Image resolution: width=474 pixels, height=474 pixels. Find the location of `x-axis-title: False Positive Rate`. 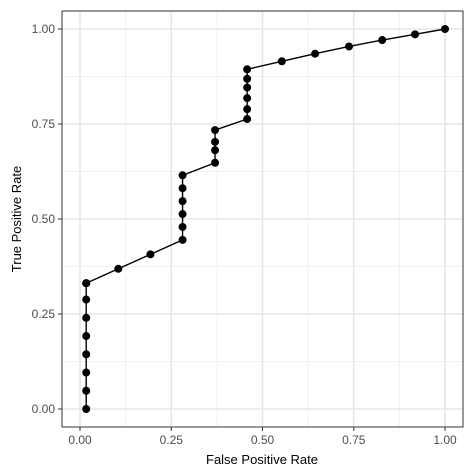

x-axis-title: False Positive Rate is located at coordinates (262, 459).